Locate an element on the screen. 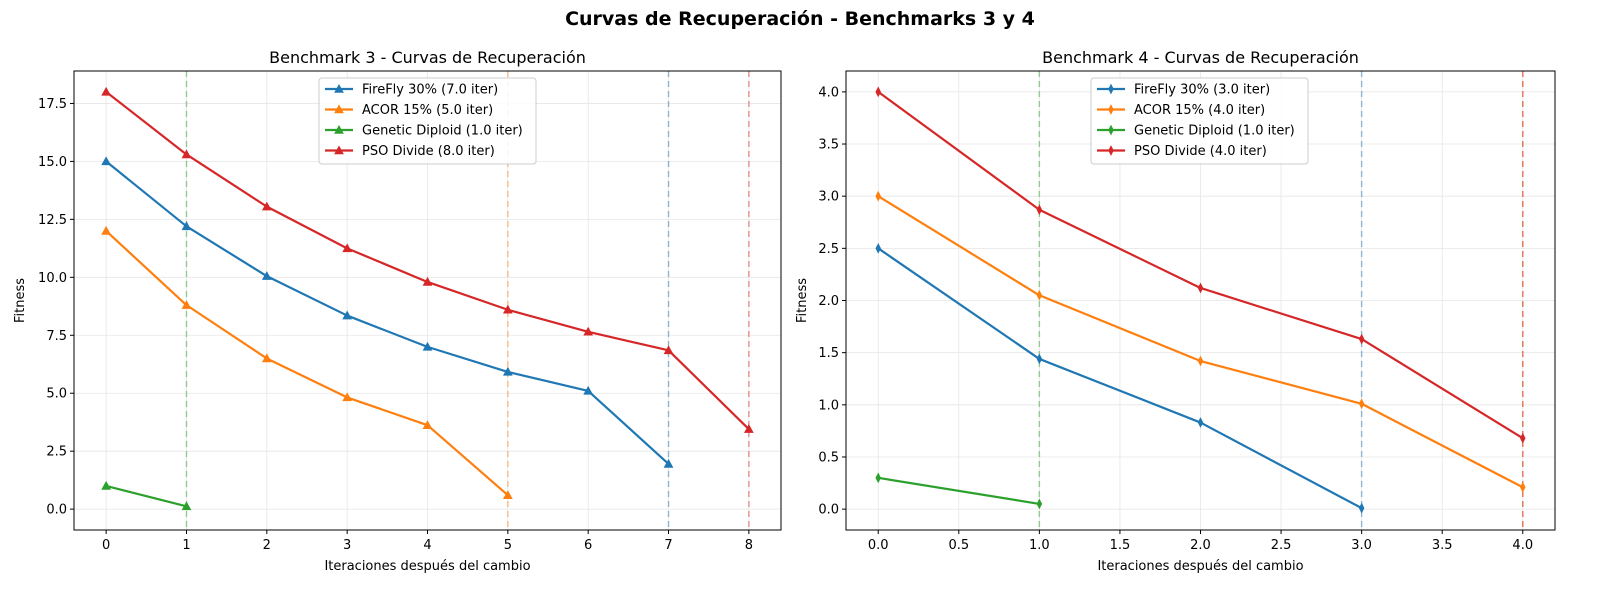 The height and width of the screenshot is (600, 1600). x-tick-label: 3 is located at coordinates (347, 545).